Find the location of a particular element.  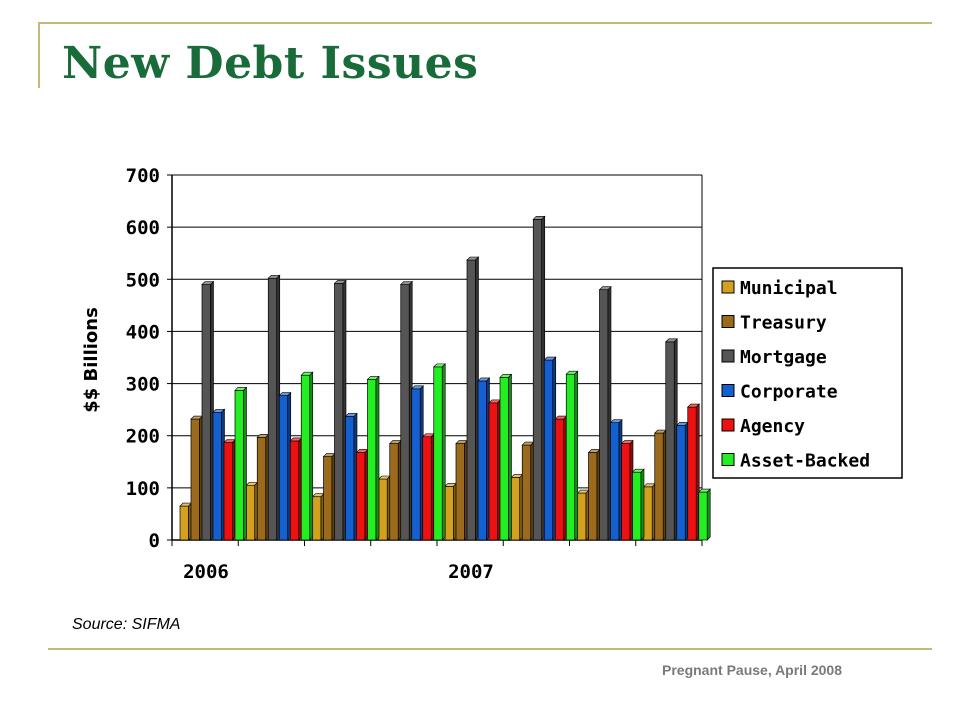

x-tick-labels: 2006 2007 is located at coordinates (338, 572).